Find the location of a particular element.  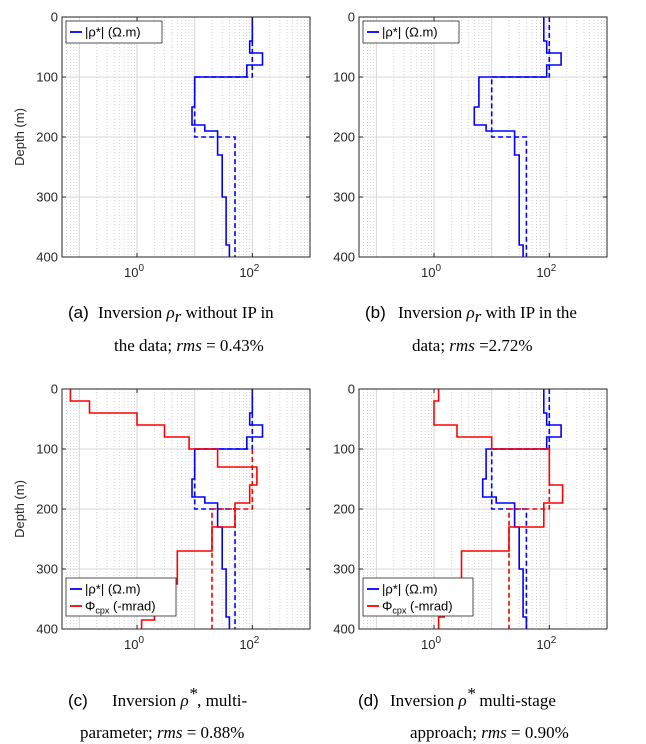

caption-a-label: (a) is located at coordinates (78, 312).